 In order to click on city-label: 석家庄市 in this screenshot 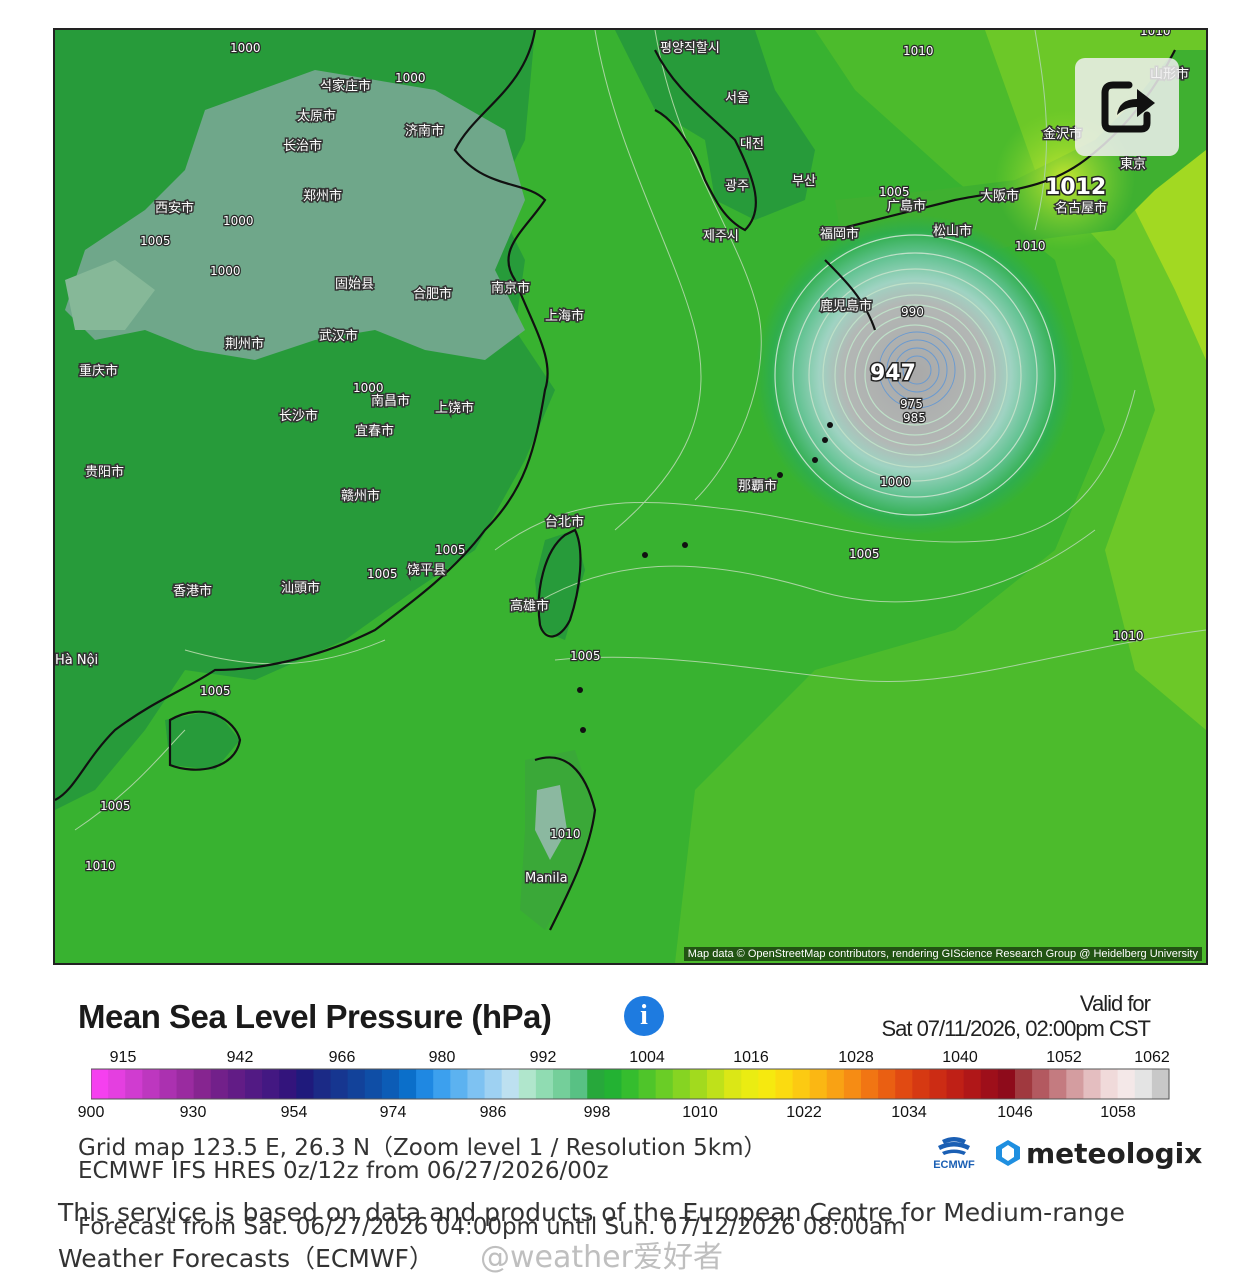, I will do `click(345, 86)`.